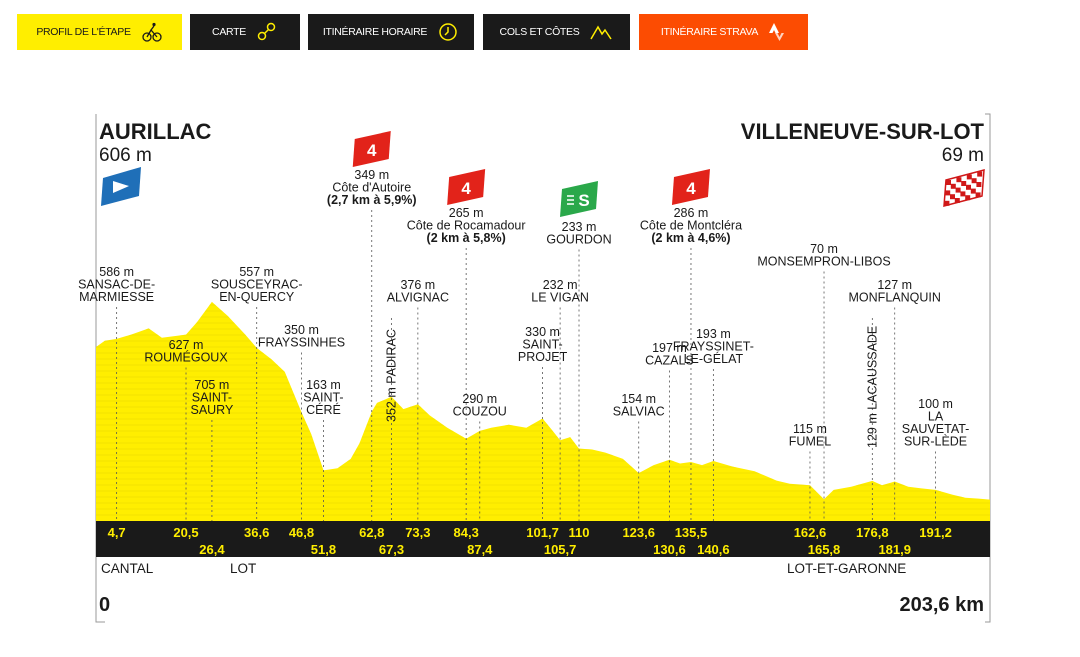 The image size is (1080, 657). I want to click on km-marker: 84,3, so click(466, 532).